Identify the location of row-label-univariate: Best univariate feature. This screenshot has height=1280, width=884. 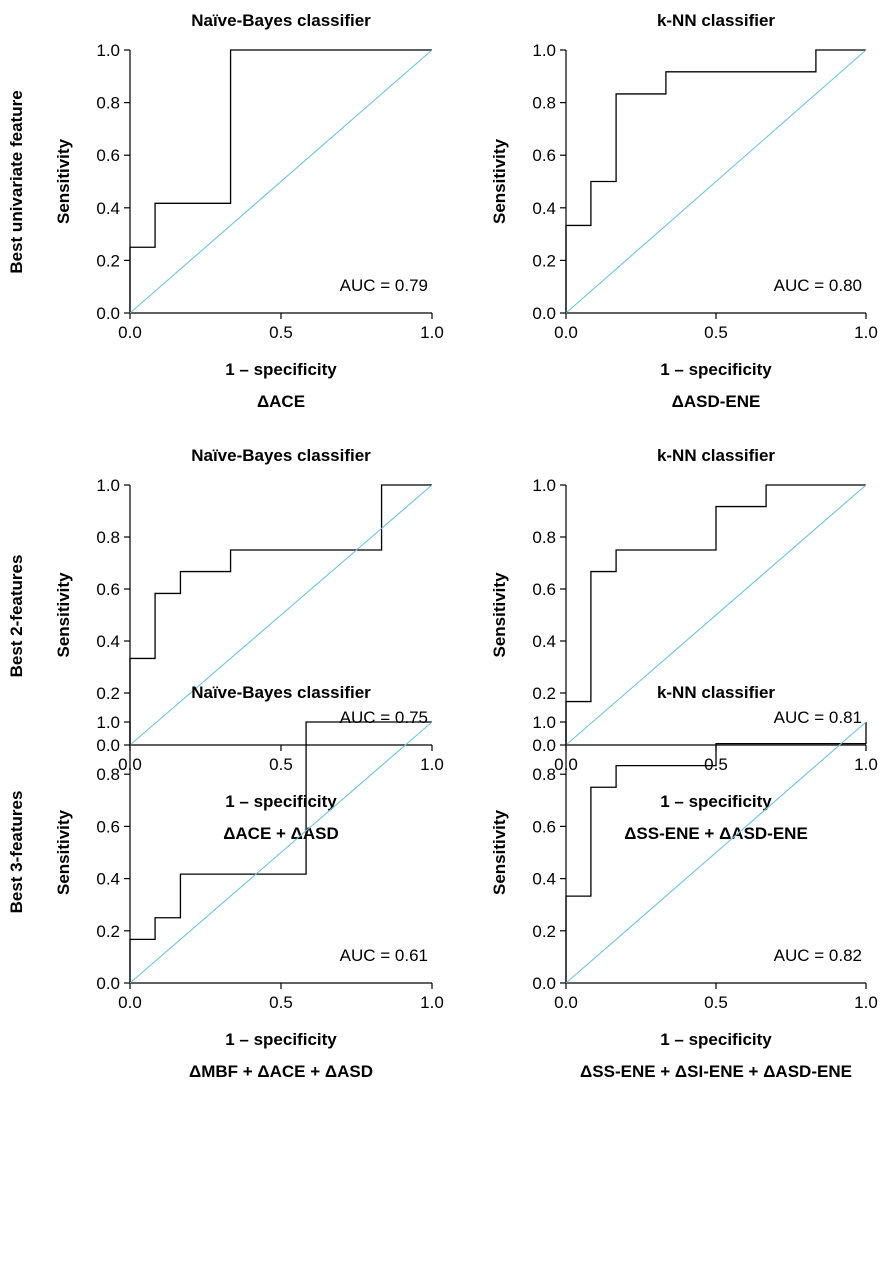
(16, 181).